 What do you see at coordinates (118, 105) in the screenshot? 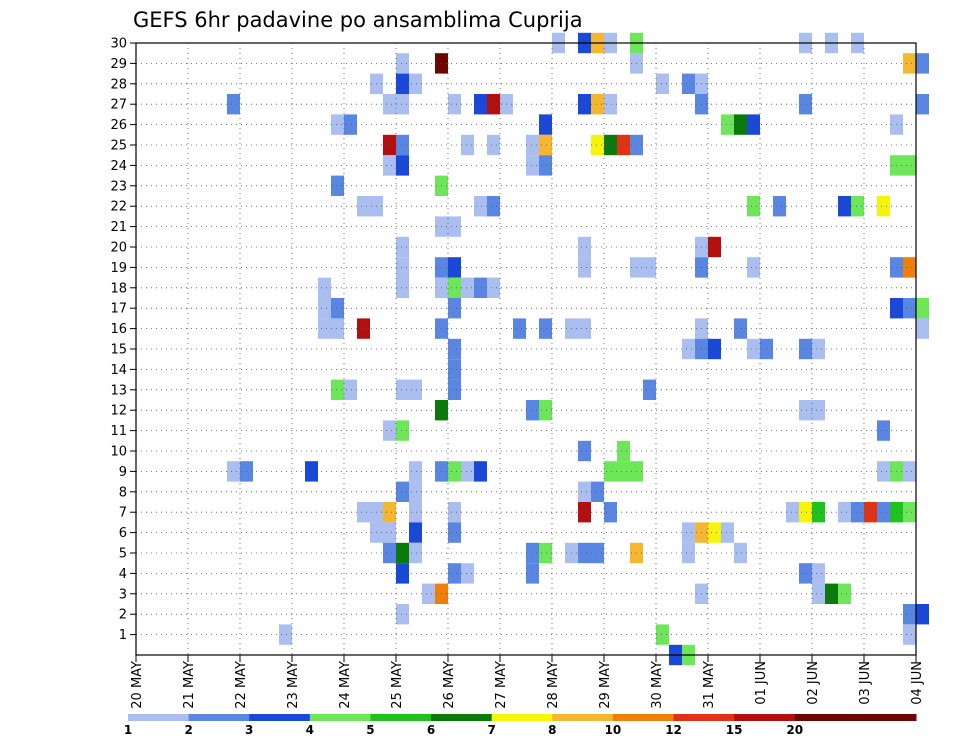
I see `y-tick-label: 27` at bounding box center [118, 105].